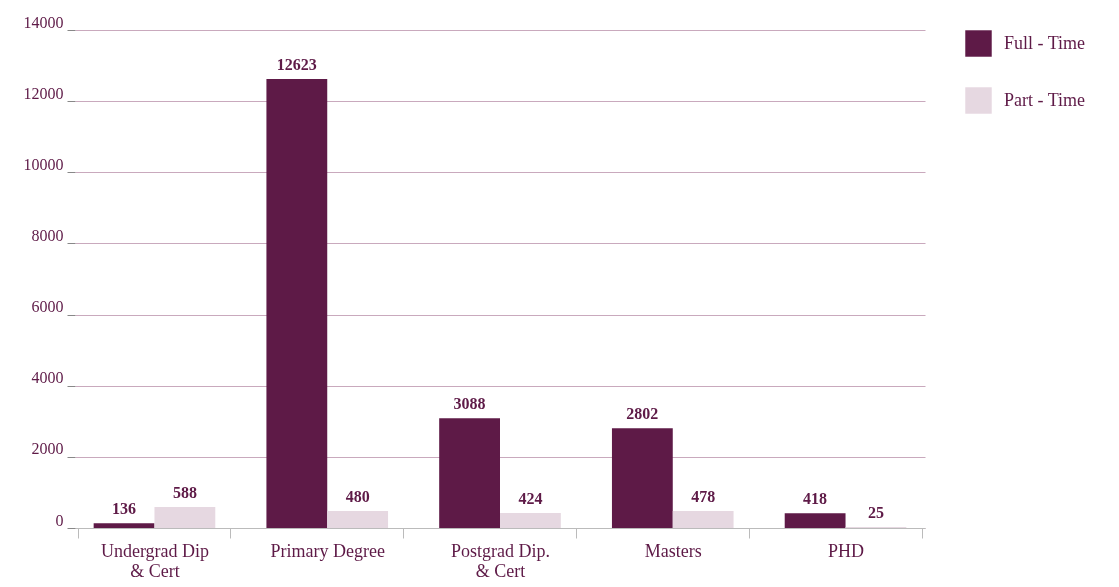 This screenshot has width=1119, height=587. Describe the element at coordinates (59, 520) in the screenshot. I see `y-tick-label: 0` at that location.